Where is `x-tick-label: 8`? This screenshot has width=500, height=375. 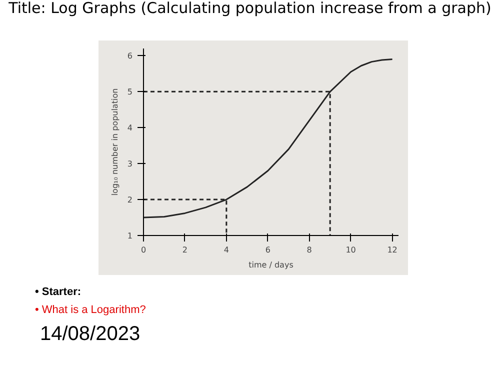
x-tick-label: 8 is located at coordinates (309, 250).